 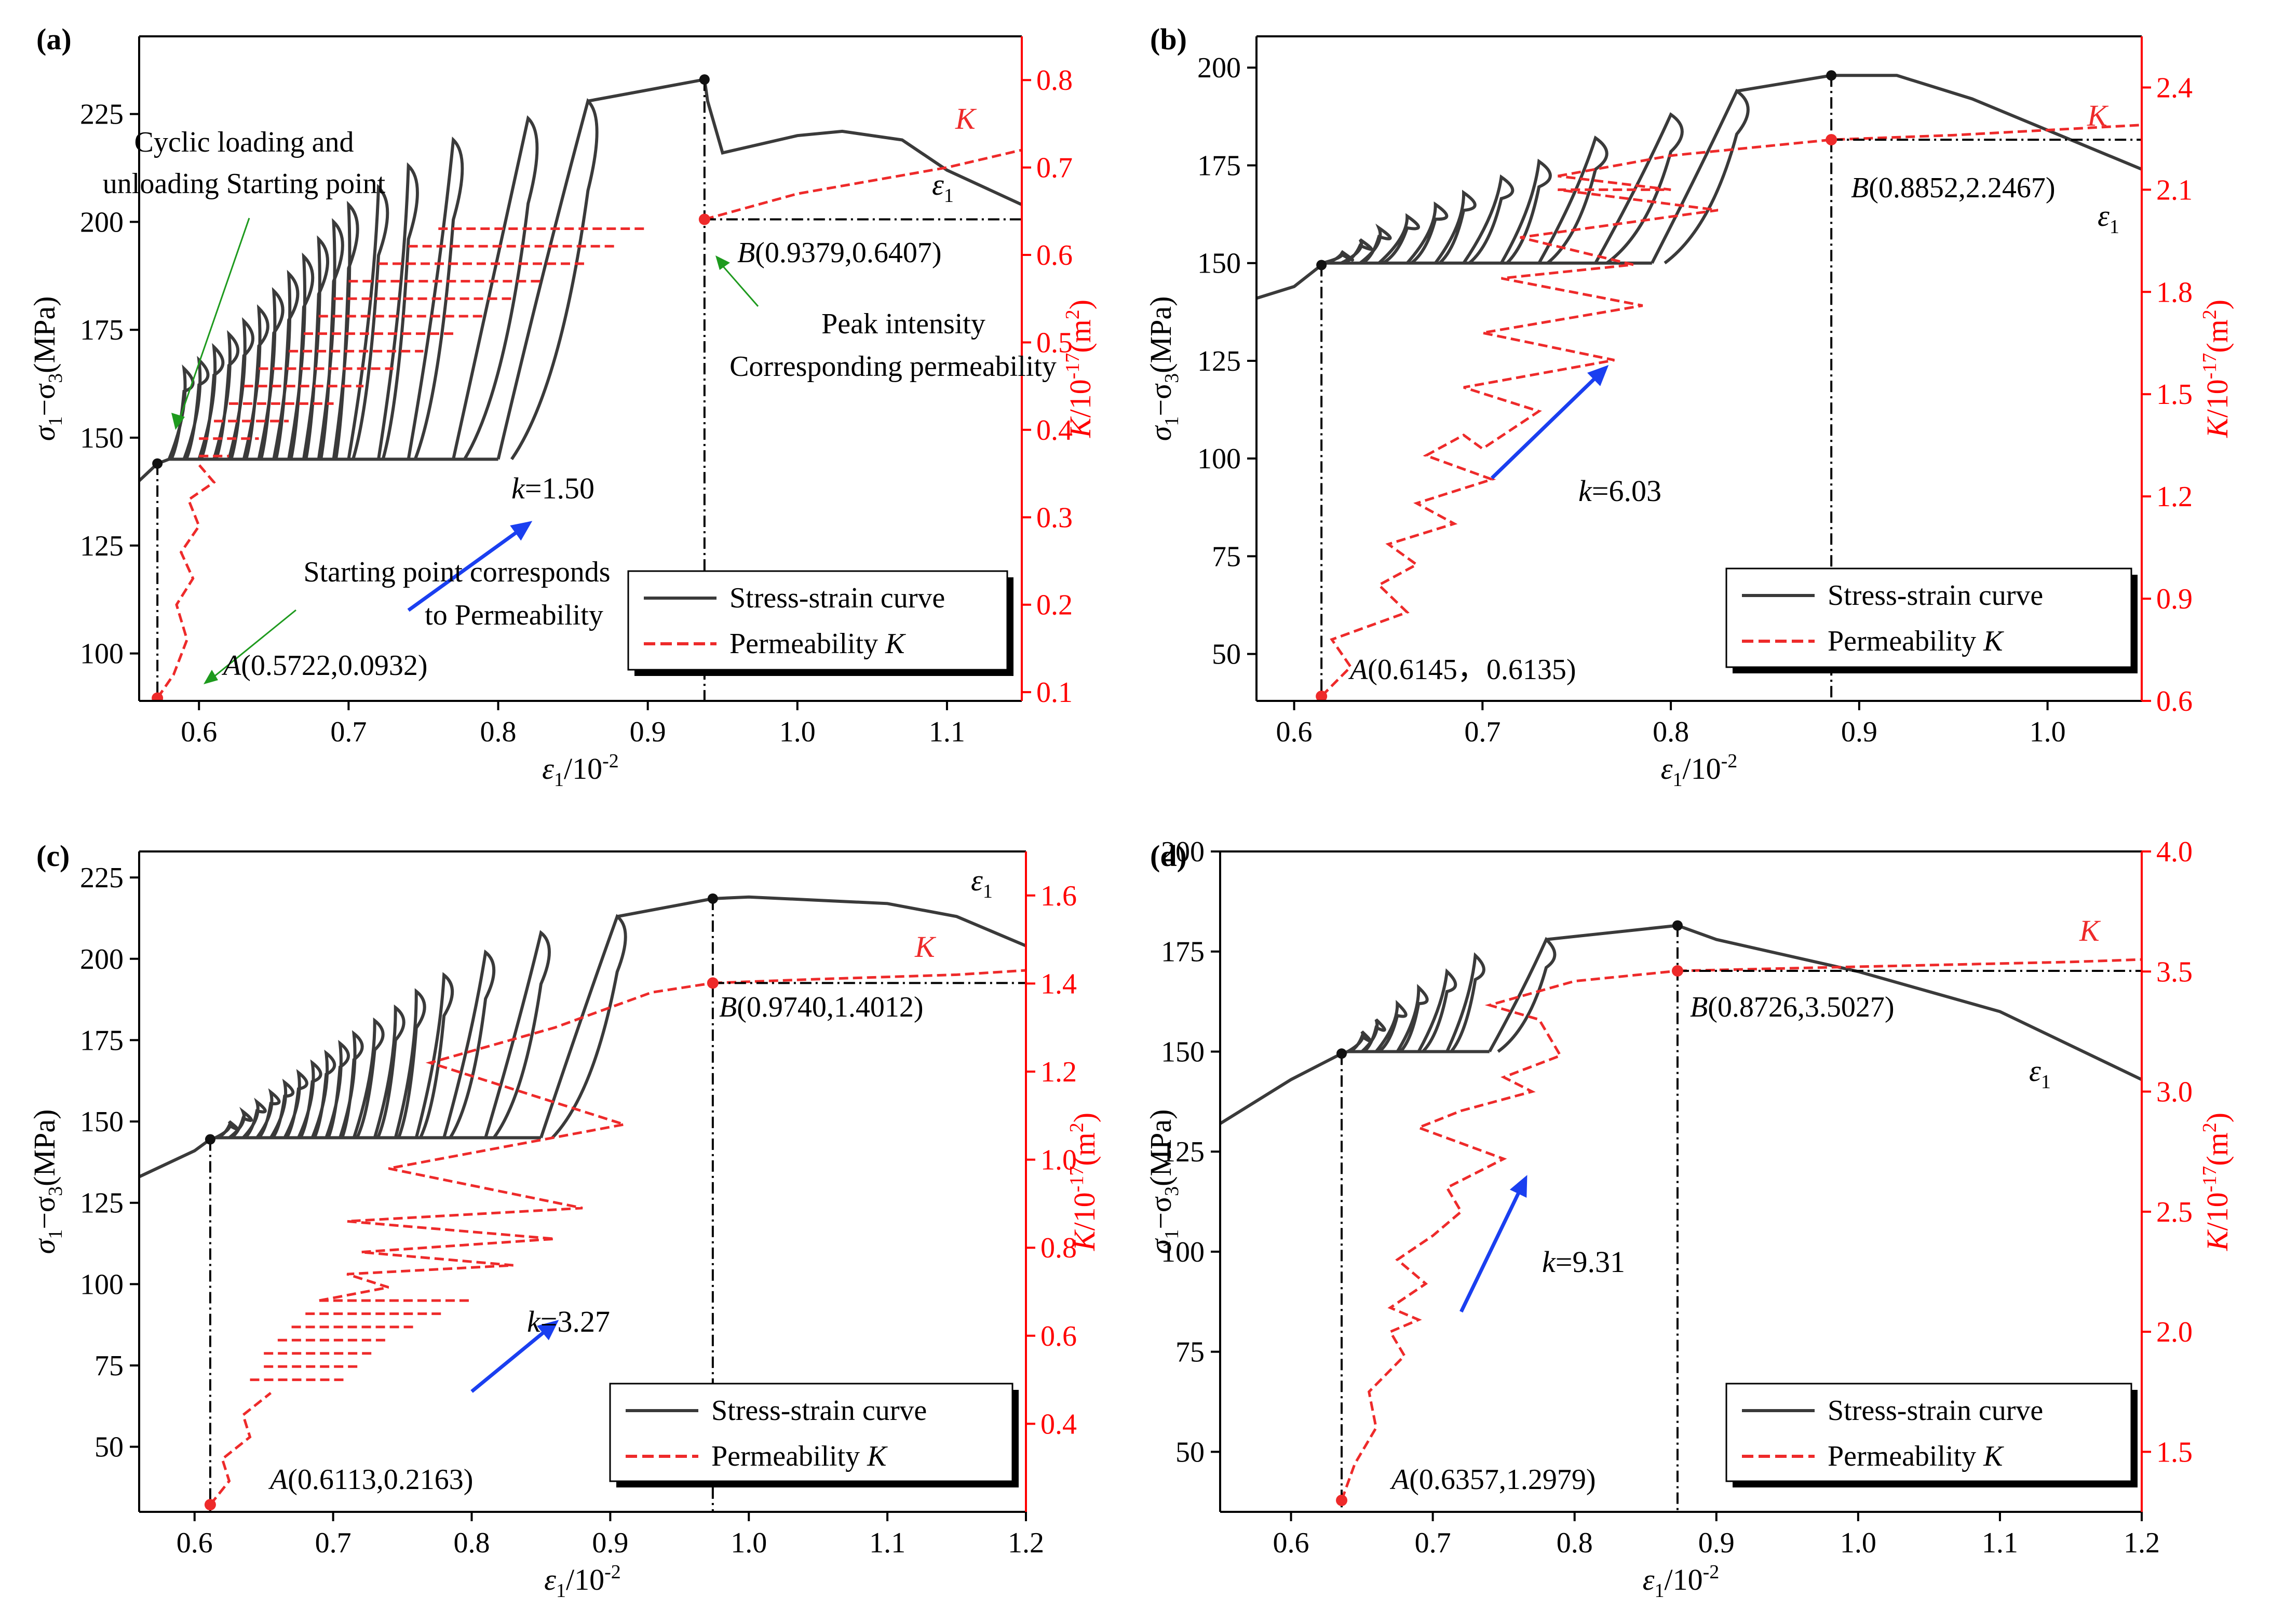 I want to click on label-k-value: =1.50, so click(x=559, y=488).